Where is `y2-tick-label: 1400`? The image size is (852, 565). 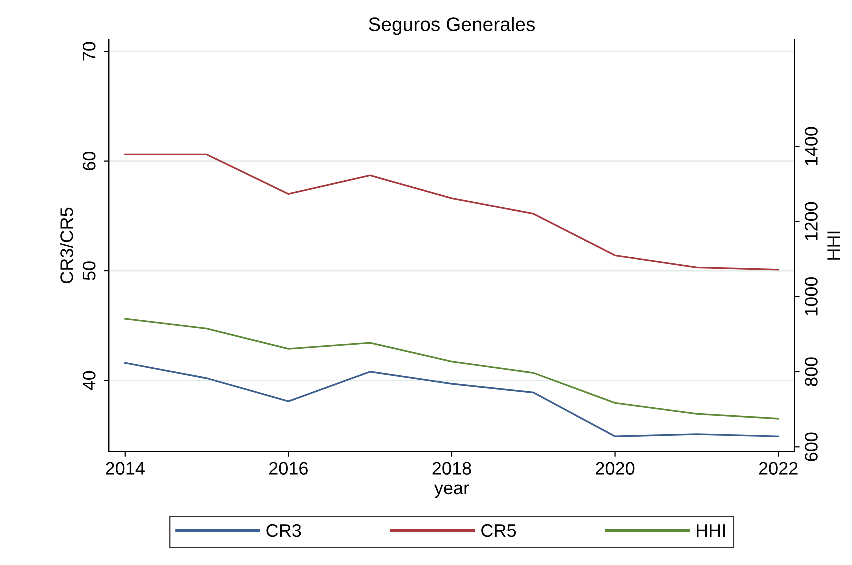 y2-tick-label: 1400 is located at coordinates (811, 146).